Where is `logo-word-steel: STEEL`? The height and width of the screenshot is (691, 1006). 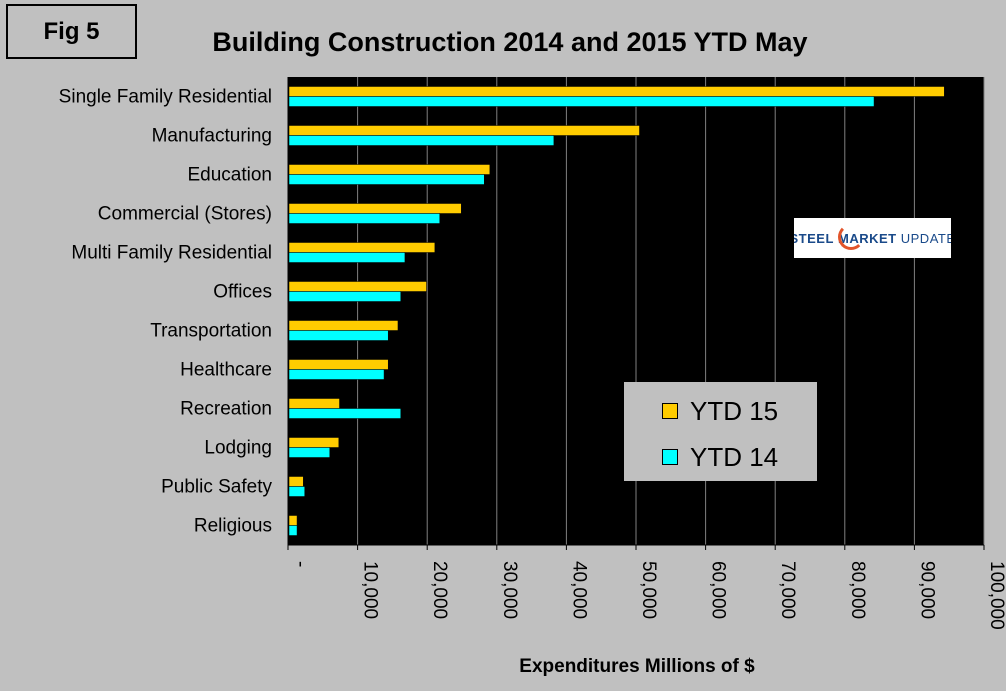 logo-word-steel: STEEL is located at coordinates (814, 238).